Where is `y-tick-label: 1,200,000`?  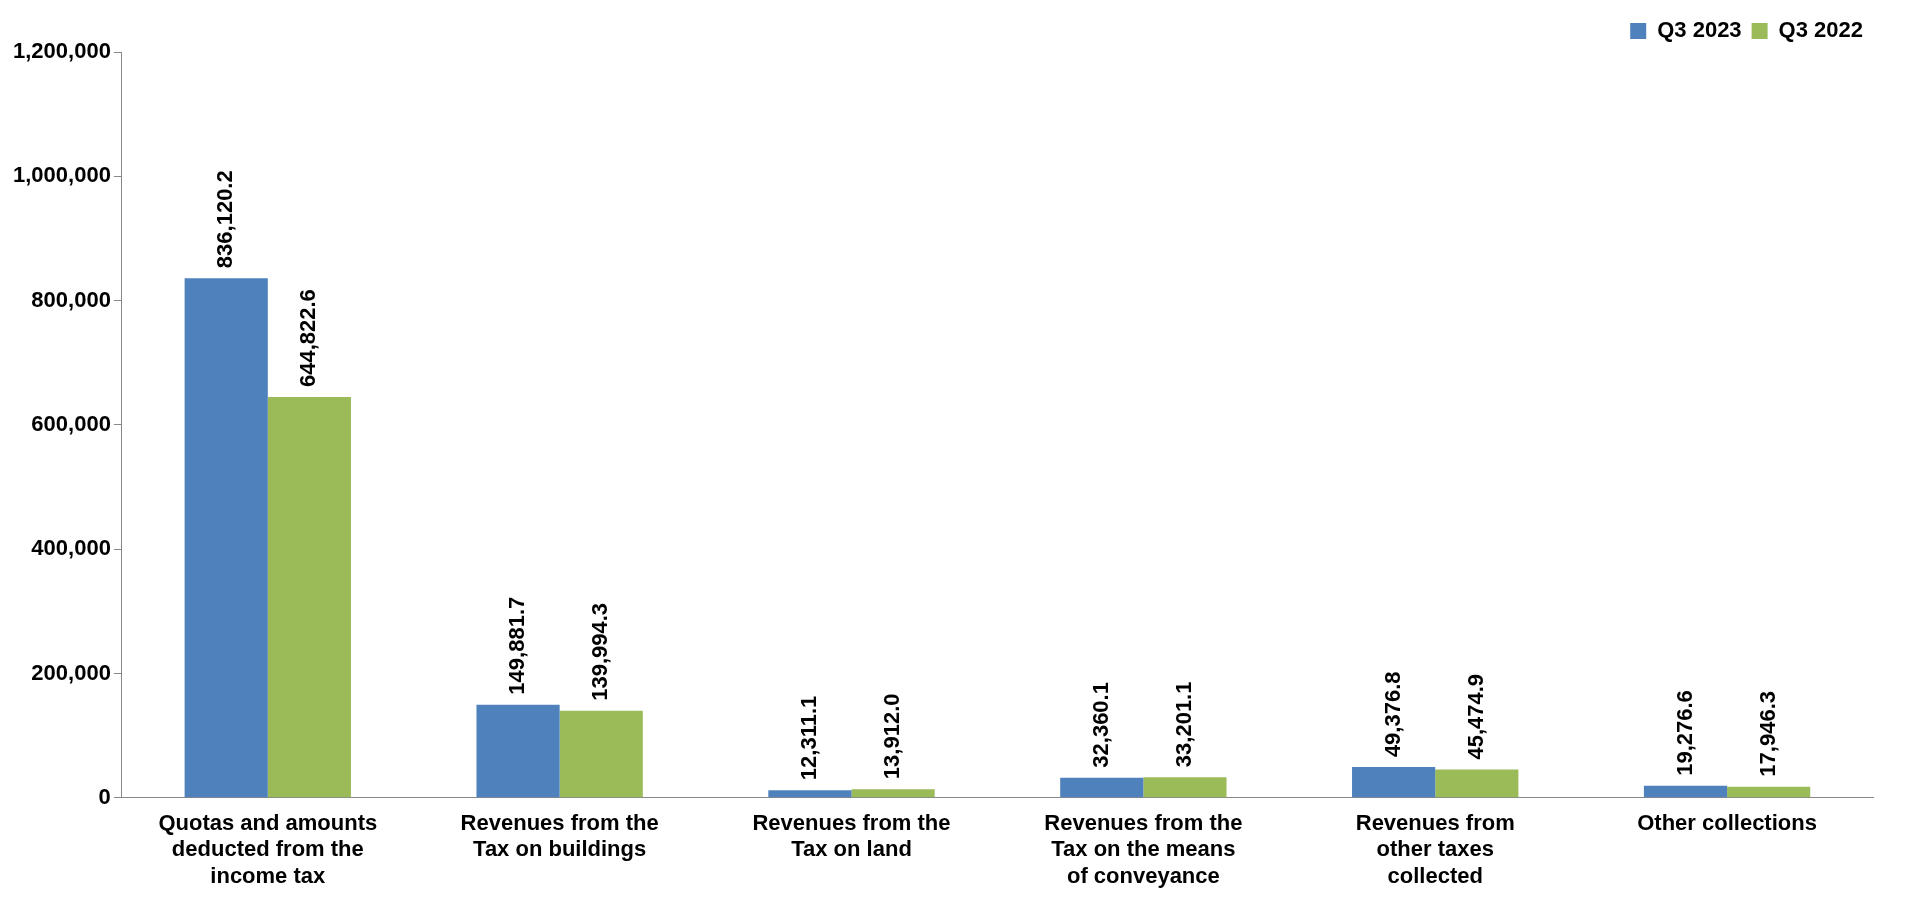 y-tick-label: 1,200,000 is located at coordinates (62, 51).